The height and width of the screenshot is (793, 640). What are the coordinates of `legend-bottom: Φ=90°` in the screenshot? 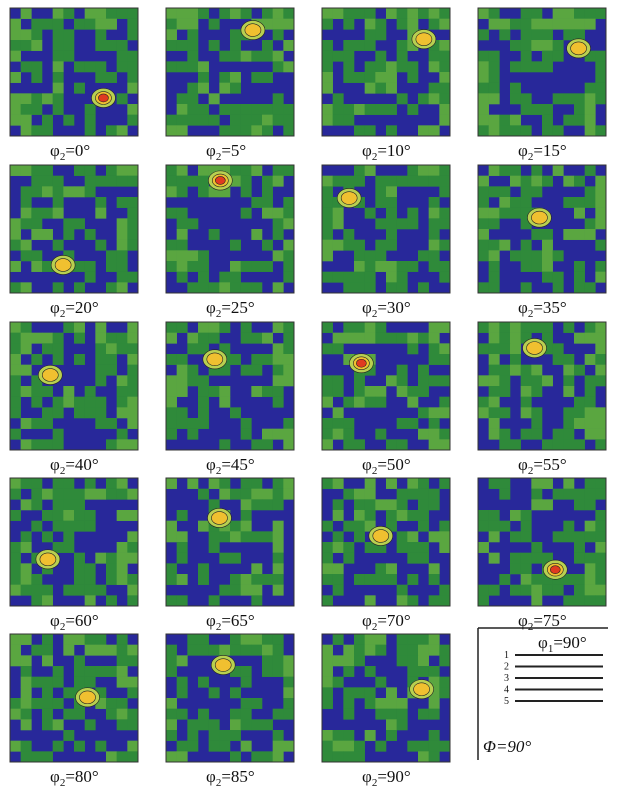 It's located at (507, 746).